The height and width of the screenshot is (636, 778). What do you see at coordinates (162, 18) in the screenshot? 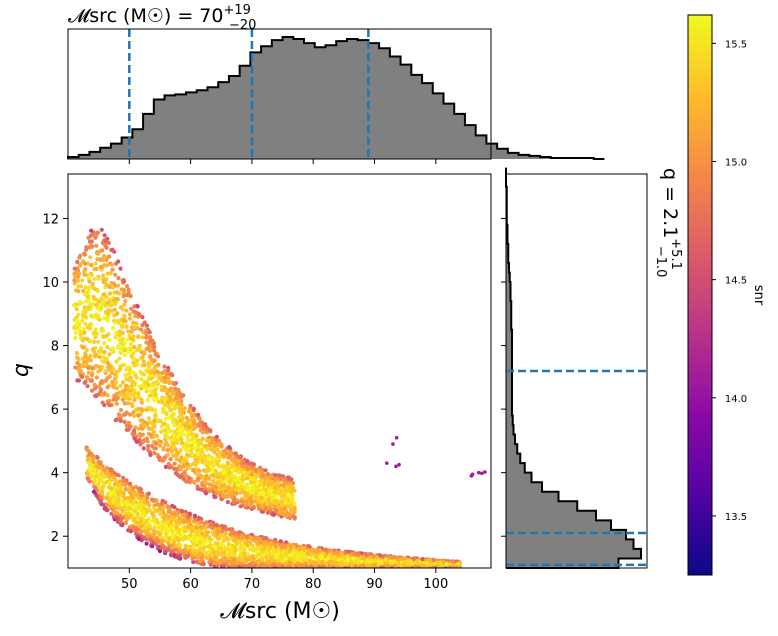
I see `top-title: 𝓜src (M☉) = 70+19 −20` at bounding box center [162, 18].